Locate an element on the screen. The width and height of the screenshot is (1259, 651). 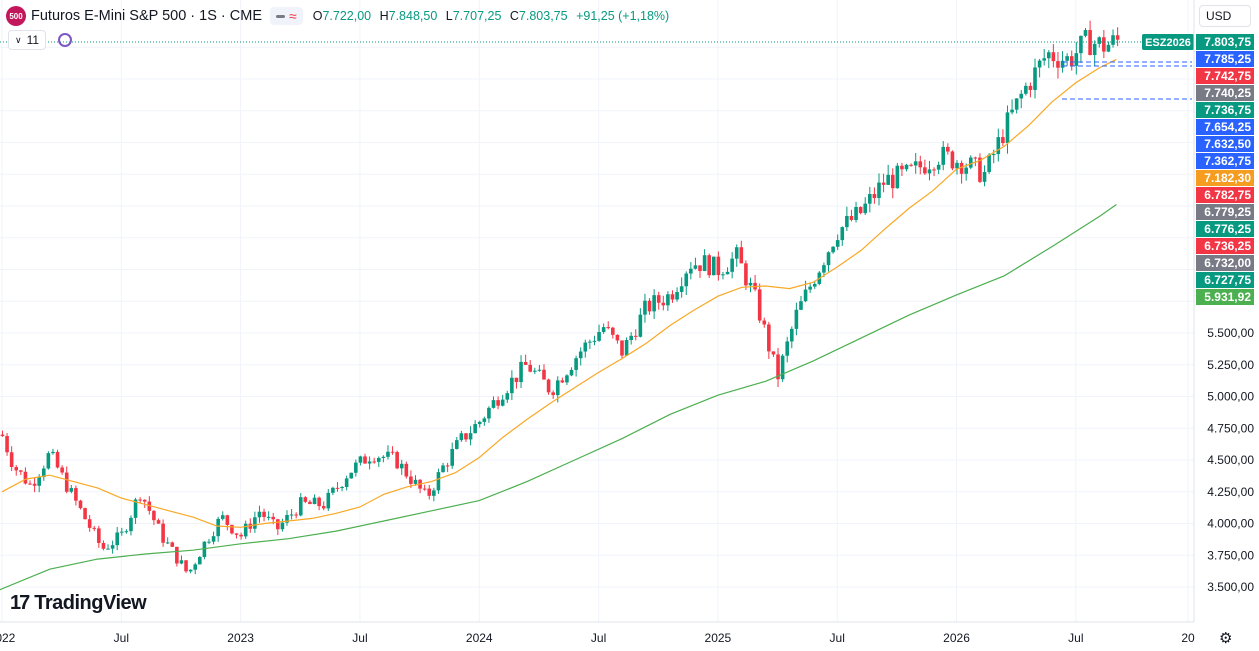
indicators-row: ∨ 11 is located at coordinates (40, 40).